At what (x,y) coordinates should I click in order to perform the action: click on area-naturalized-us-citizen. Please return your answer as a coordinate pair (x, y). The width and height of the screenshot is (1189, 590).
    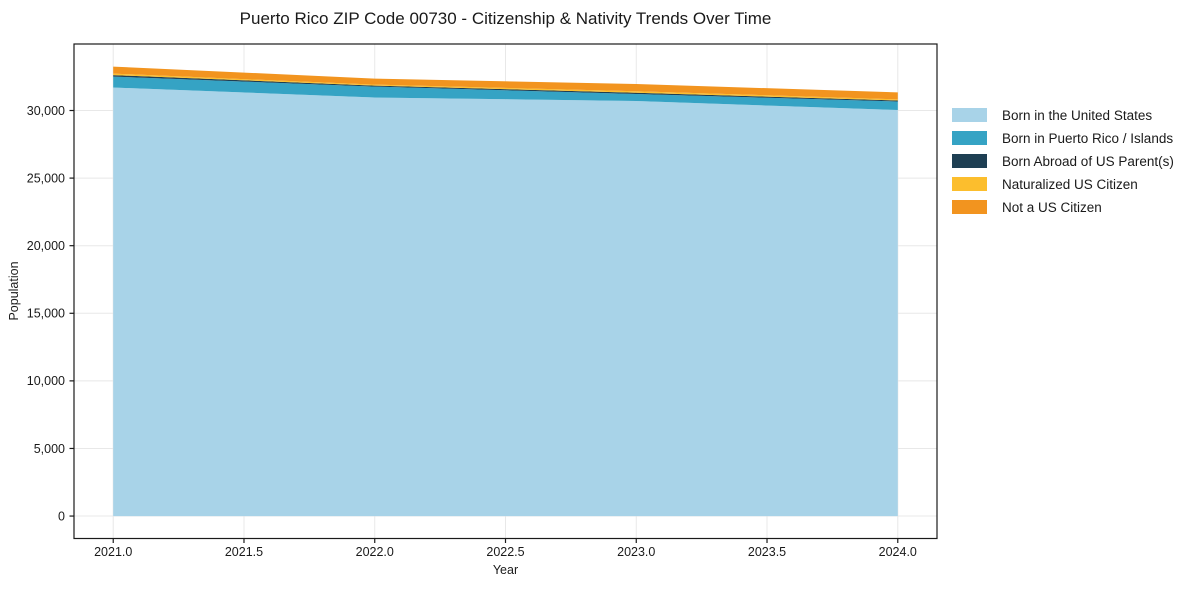
    Looking at the image, I should click on (505, 87).